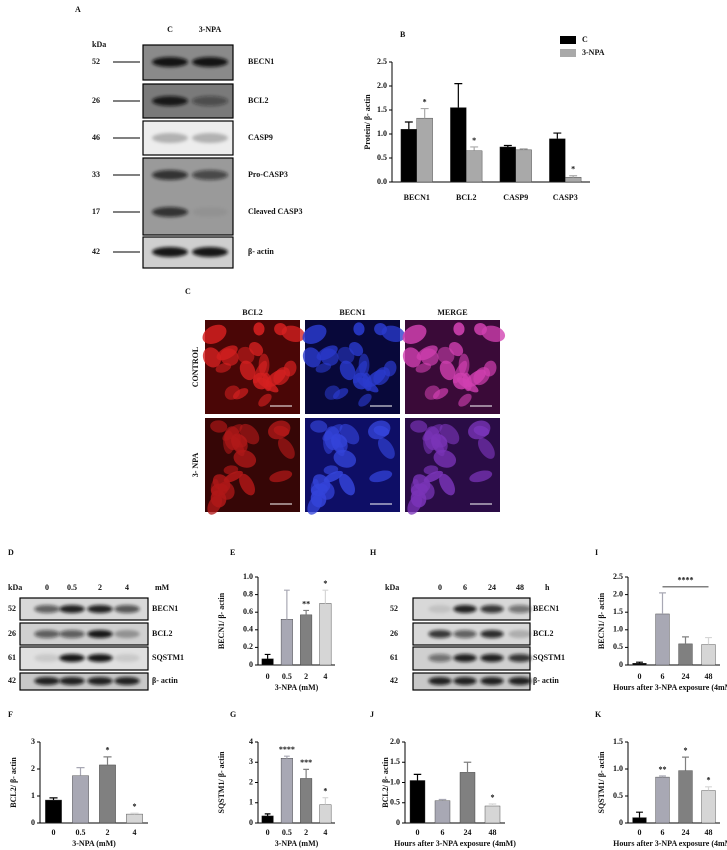  Describe the element at coordinates (210, 29) in the screenshot. I see `lane-label: 3-NPA` at that location.